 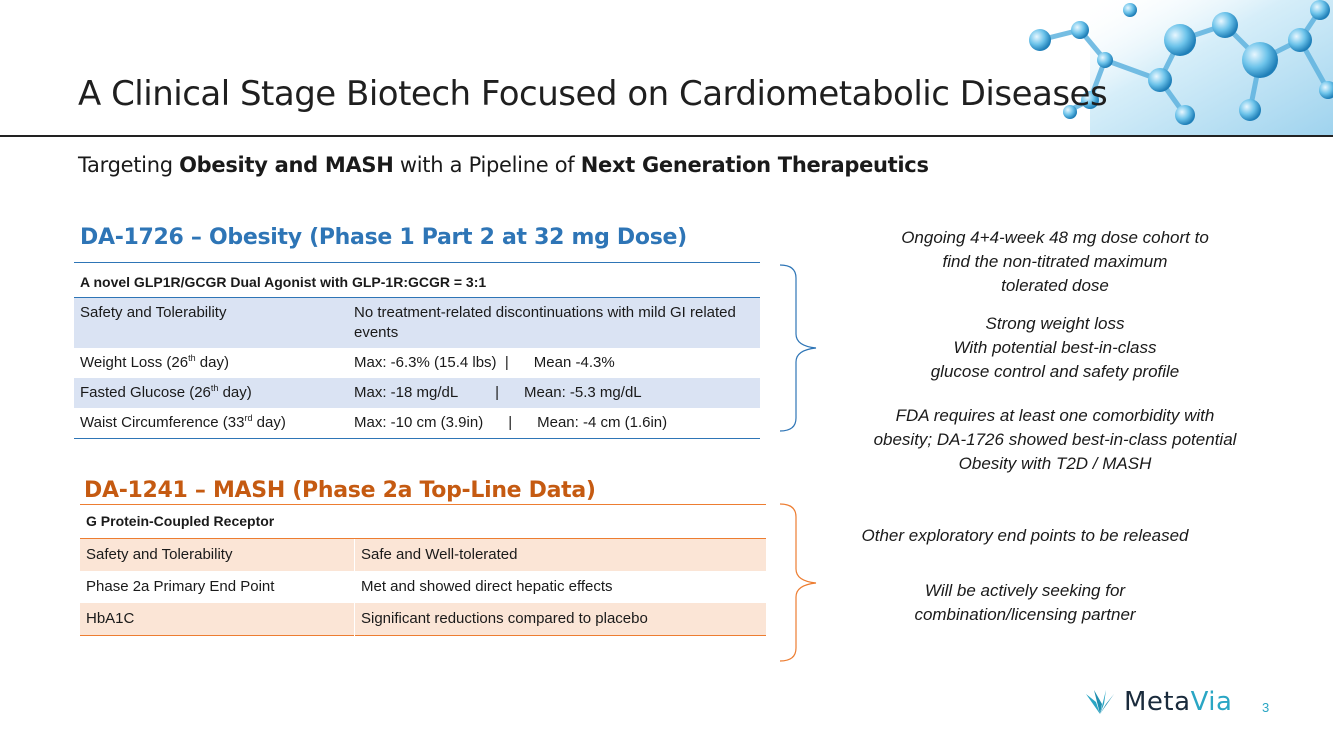 What do you see at coordinates (487, 586) in the screenshot?
I see `row-value: Met and showed direct hepatic effects` at bounding box center [487, 586].